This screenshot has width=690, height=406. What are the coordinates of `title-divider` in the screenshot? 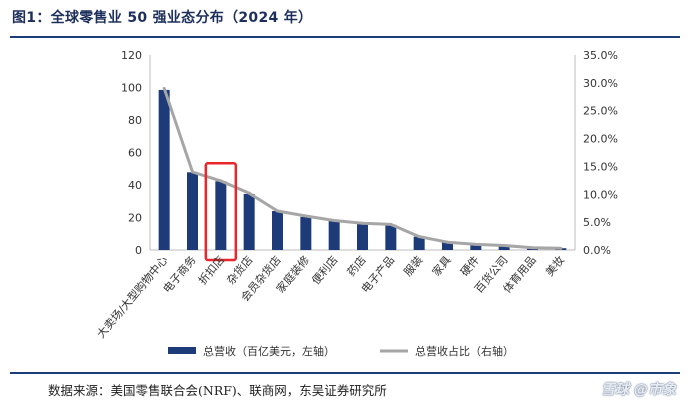 It's located at (345, 37).